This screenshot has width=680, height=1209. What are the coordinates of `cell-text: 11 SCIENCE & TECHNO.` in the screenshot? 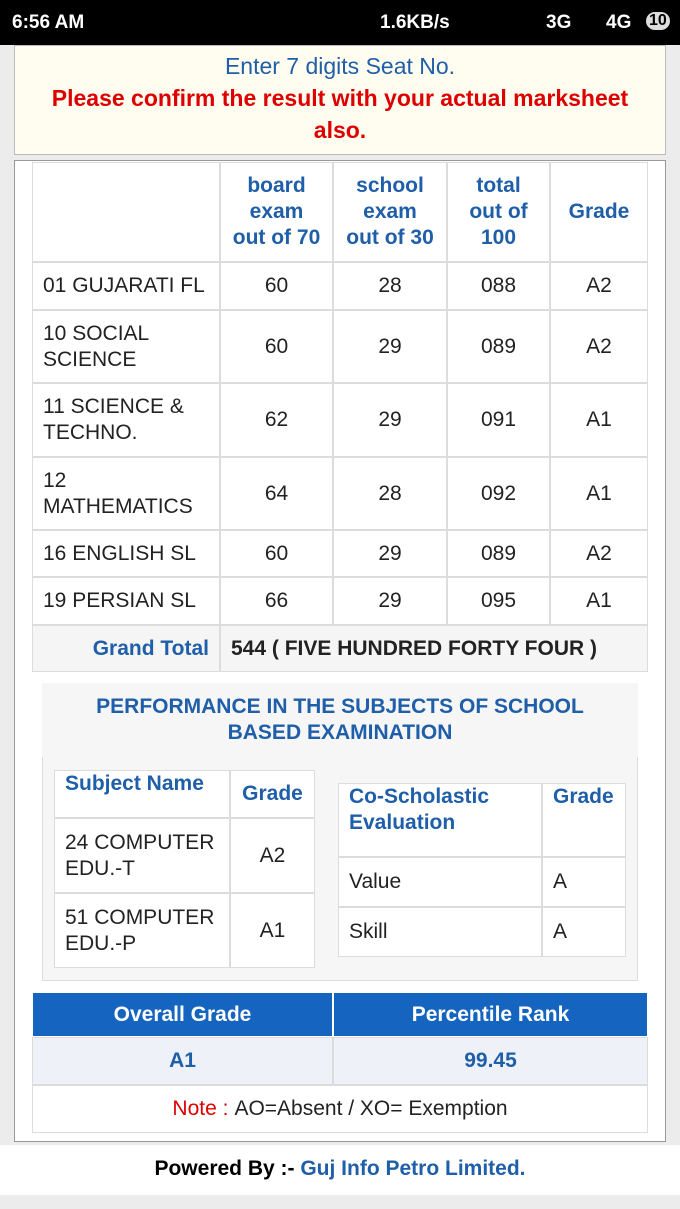 It's located at (113, 419).